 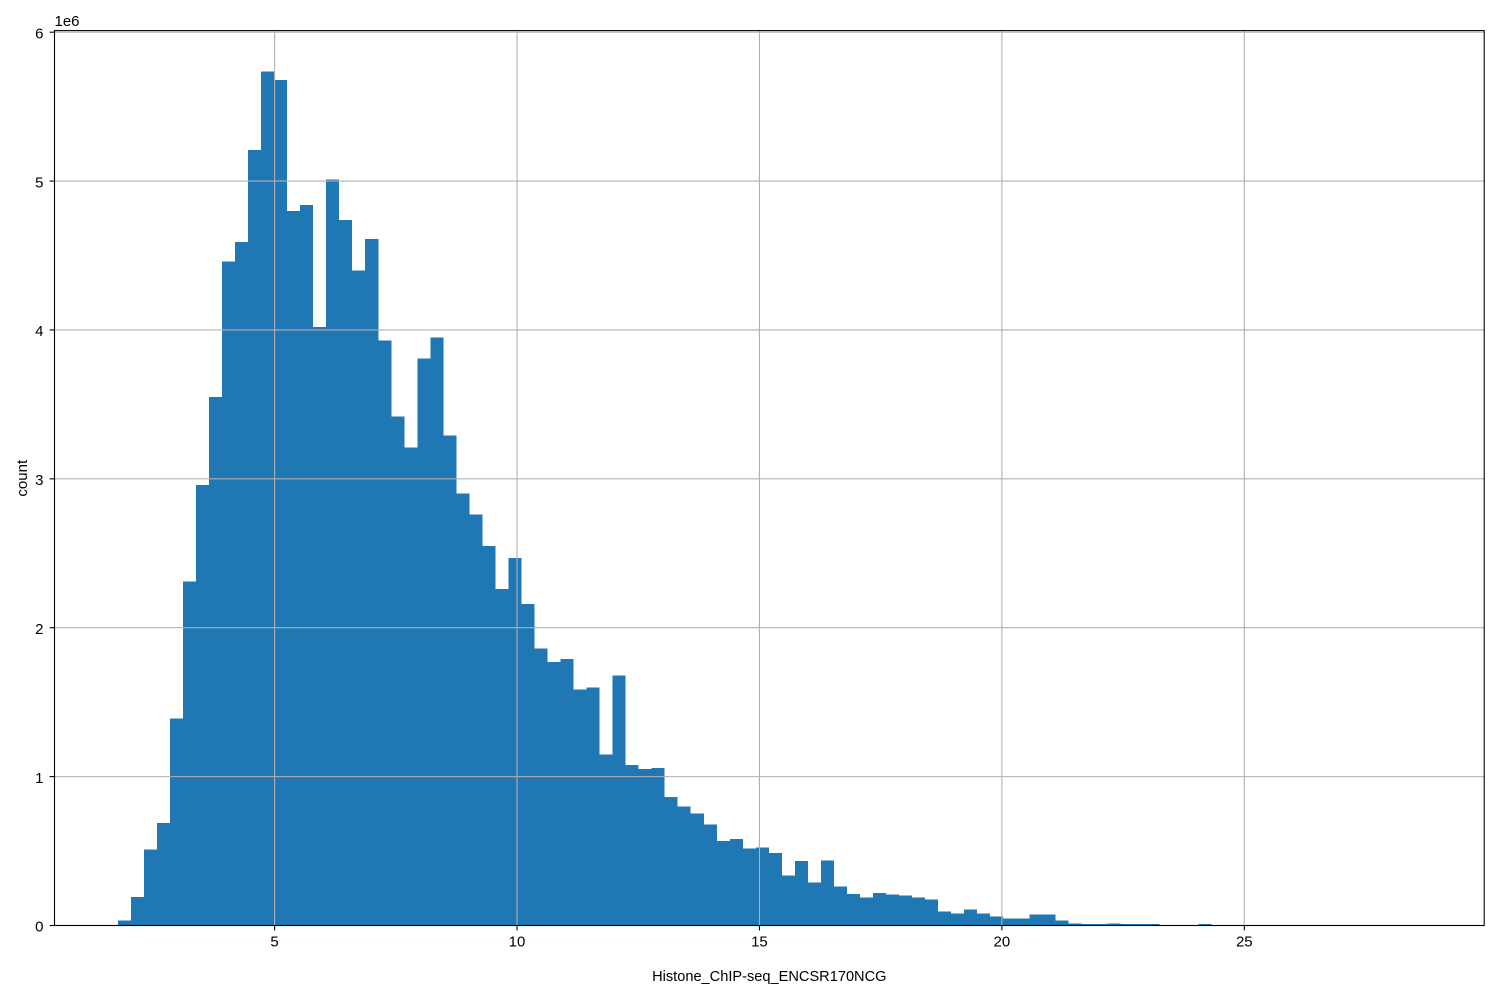 I want to click on svg-text: 2, so click(x=39, y=629).